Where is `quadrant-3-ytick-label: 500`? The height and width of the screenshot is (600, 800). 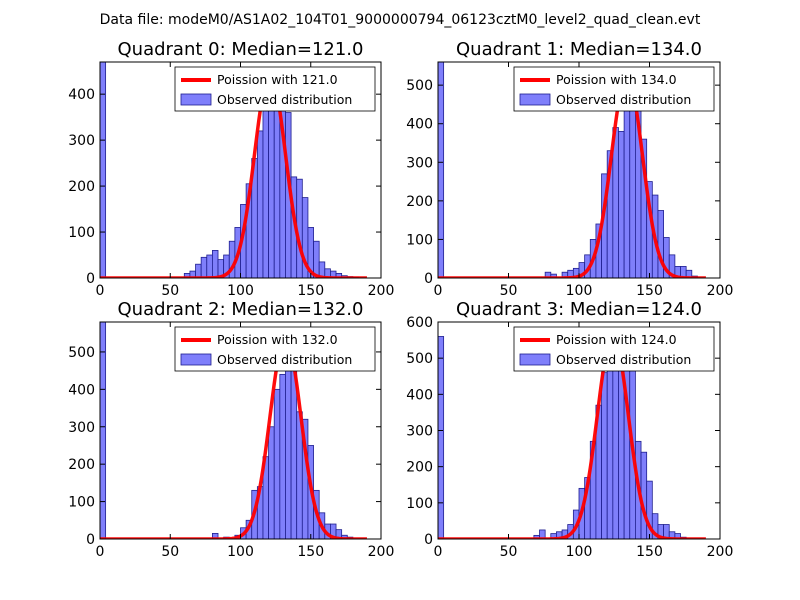 quadrant-3-ytick-label: 500 is located at coordinates (419, 359).